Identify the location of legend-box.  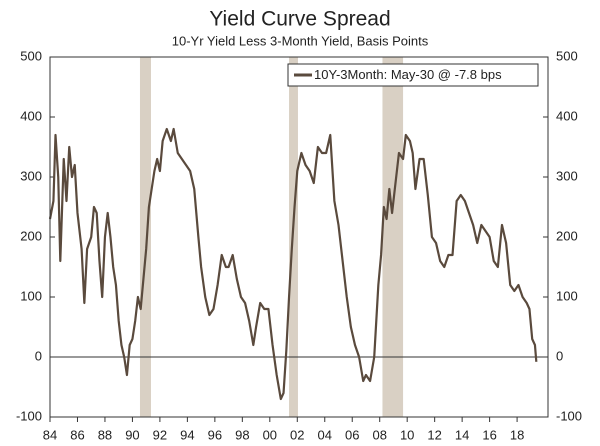
(413, 75).